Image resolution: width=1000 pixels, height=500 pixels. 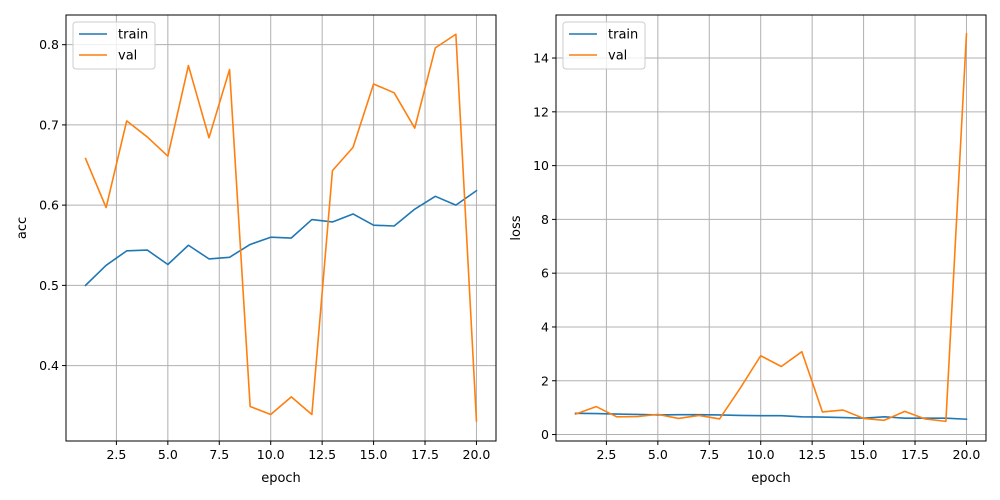 What do you see at coordinates (541, 58) in the screenshot?
I see `y-tick-label: 14` at bounding box center [541, 58].